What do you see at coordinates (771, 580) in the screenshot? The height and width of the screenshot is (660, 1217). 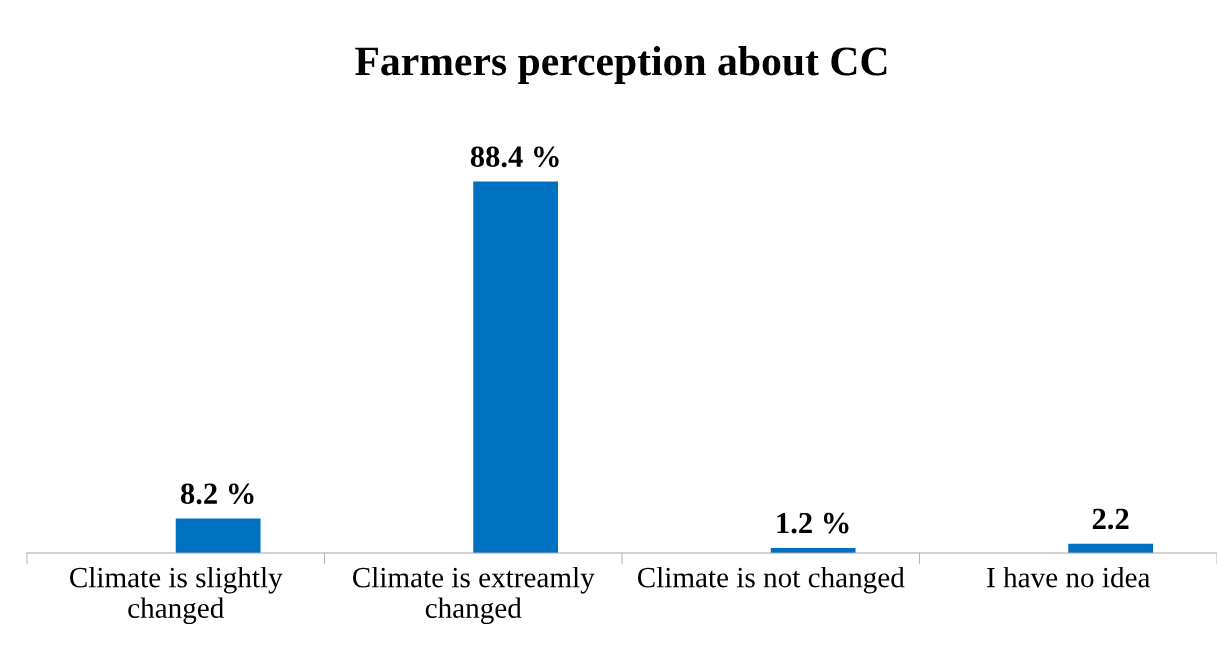 I see `x-tick-label: Climate is not changed` at bounding box center [771, 580].